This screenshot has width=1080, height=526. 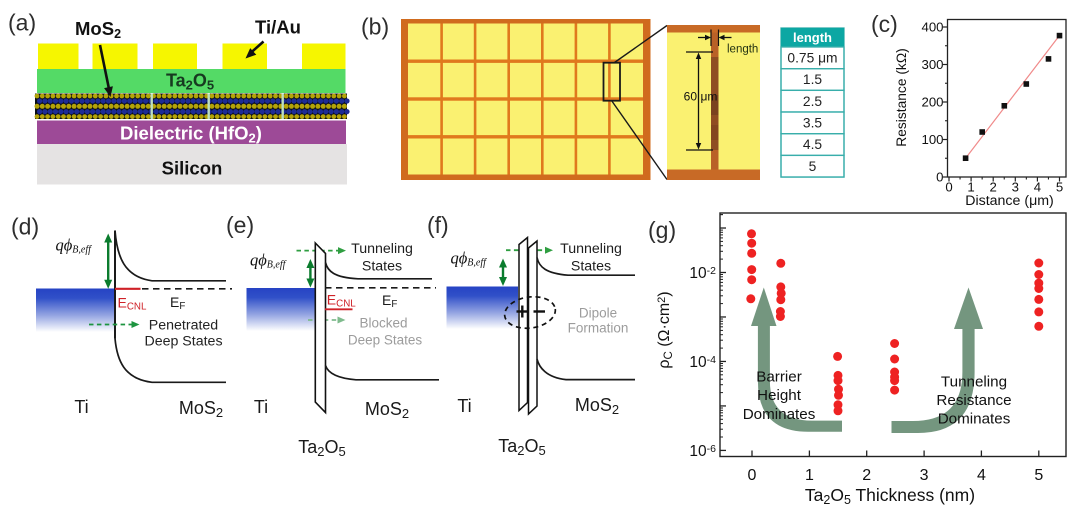 What do you see at coordinates (884, 24) in the screenshot?
I see `svg-text: (c)` at bounding box center [884, 24].